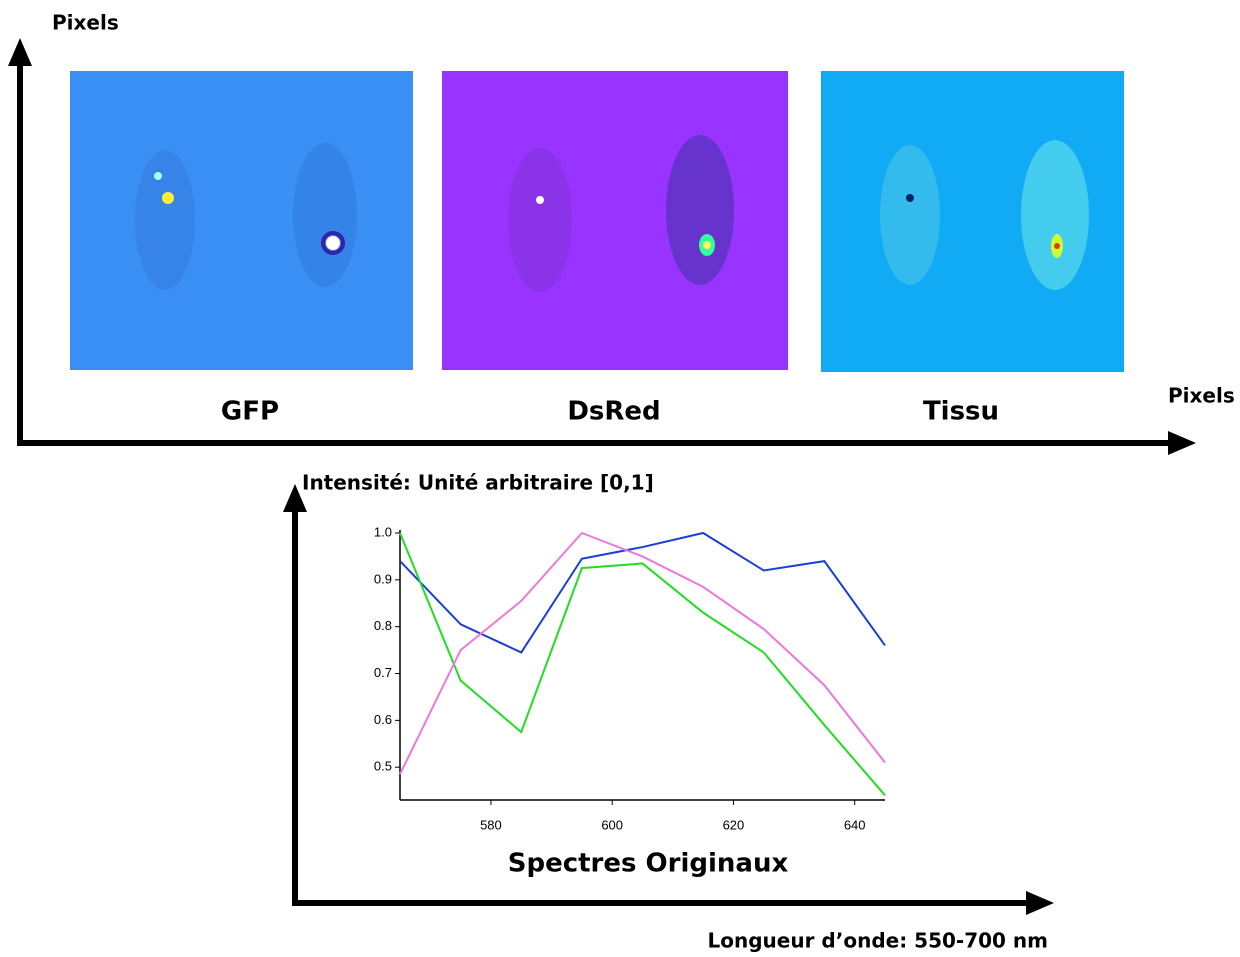  Describe the element at coordinates (1201, 396) in the screenshot. I see `x-axis-label: Pixels` at that location.